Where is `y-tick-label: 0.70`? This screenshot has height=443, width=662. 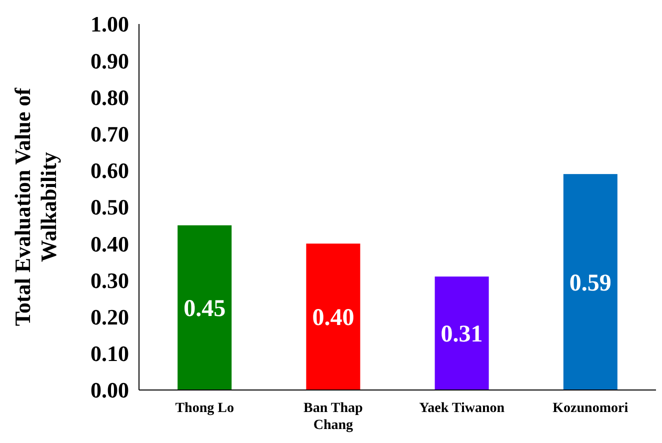 y-tick-label: 0.70 is located at coordinates (109, 134).